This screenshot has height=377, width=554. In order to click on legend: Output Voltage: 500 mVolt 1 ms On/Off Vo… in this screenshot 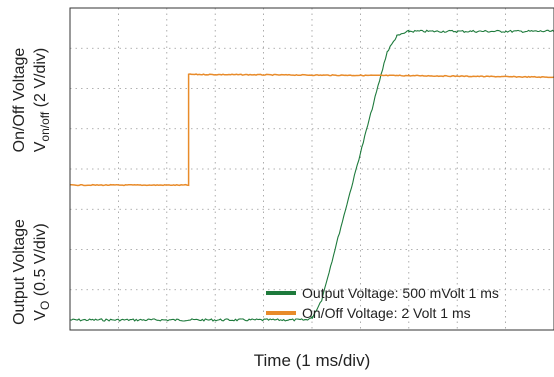, I will do `click(382, 303)`.